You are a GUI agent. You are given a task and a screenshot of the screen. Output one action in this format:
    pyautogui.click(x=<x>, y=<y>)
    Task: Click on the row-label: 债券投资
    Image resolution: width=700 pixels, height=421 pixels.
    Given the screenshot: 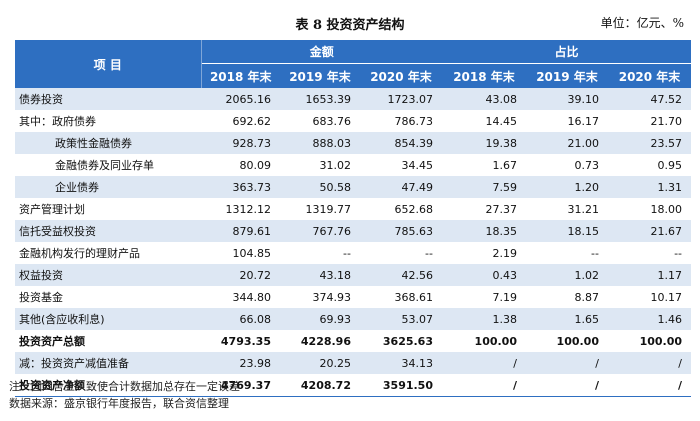 What is the action you would take?
    pyautogui.click(x=108, y=99)
    